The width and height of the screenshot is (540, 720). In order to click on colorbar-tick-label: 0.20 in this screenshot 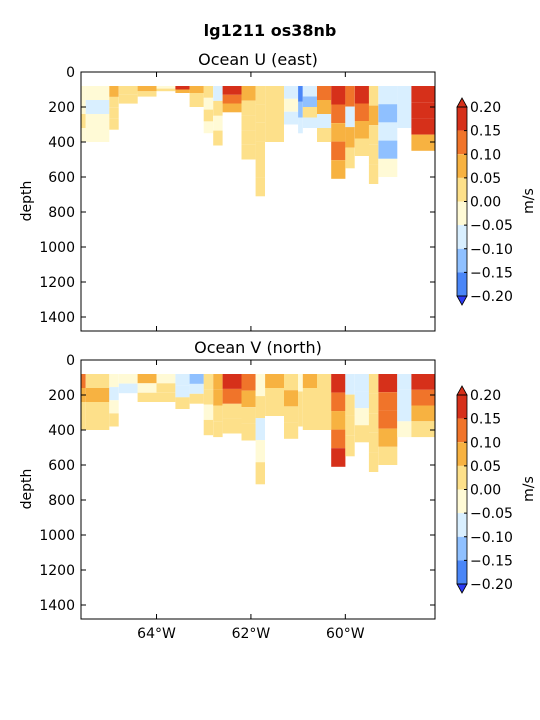, I will do `click(485, 108)`.